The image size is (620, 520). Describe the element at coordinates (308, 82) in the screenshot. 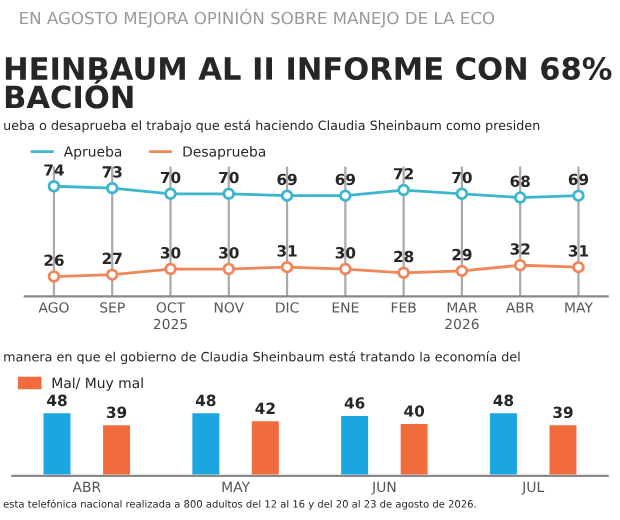

I see `chart-title: HEINBAUM AL II INFORME CON 68% BACIÓN` at that location.